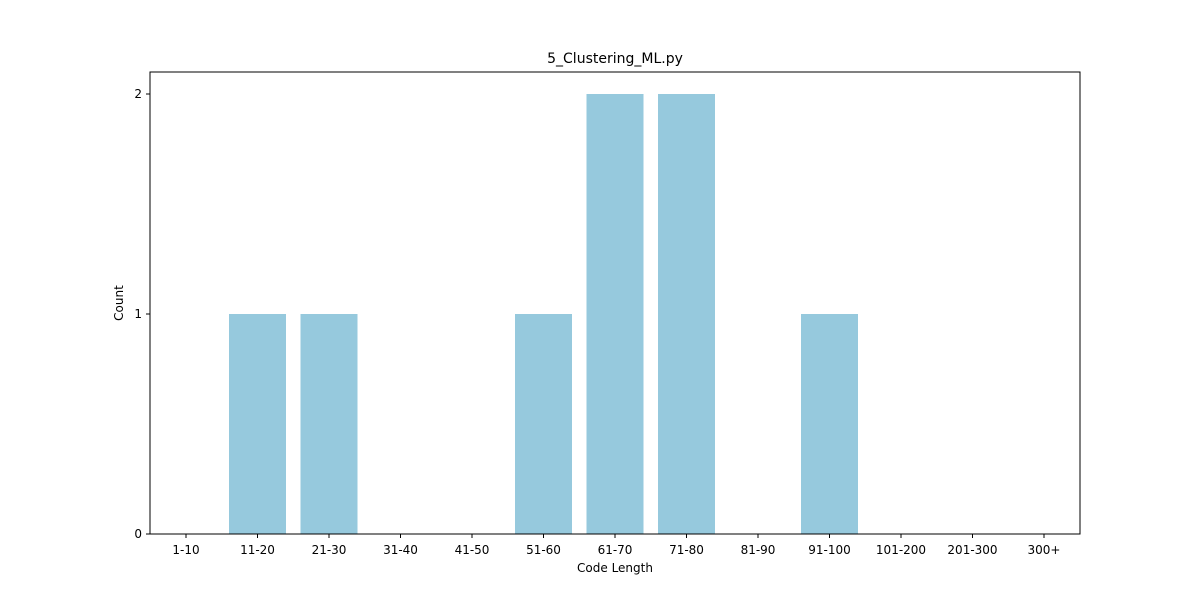 This screenshot has height=600, width=1200. Describe the element at coordinates (472, 550) in the screenshot. I see `x-tick-label: 41-50` at that location.